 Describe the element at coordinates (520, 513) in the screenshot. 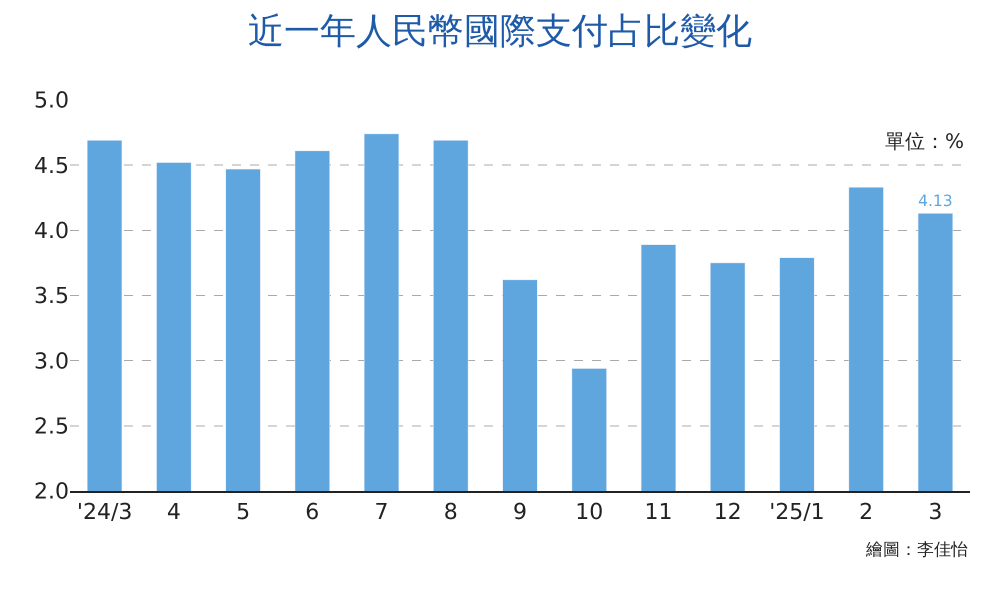

I see `x-tick-label: 9` at that location.